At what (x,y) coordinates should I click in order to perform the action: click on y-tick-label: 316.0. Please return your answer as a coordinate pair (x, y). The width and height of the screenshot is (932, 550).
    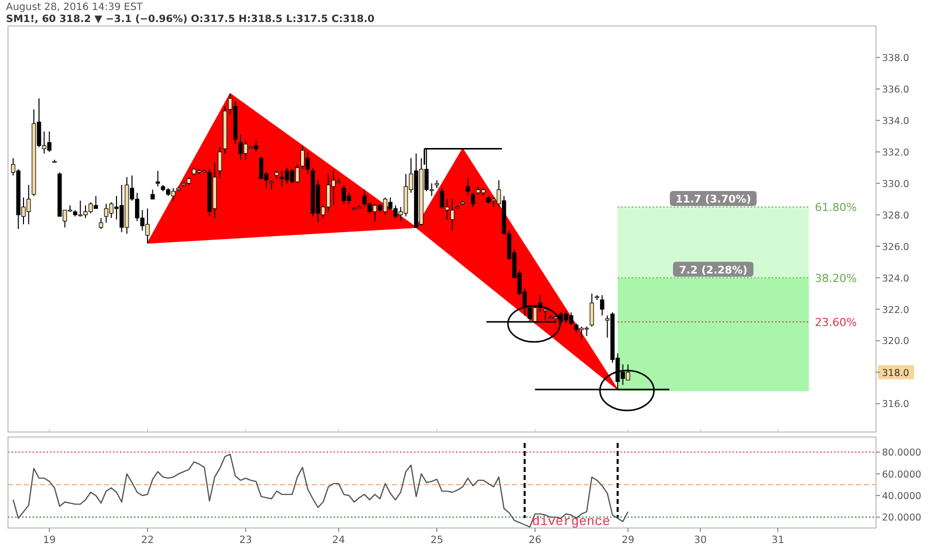
    Looking at the image, I should click on (896, 404).